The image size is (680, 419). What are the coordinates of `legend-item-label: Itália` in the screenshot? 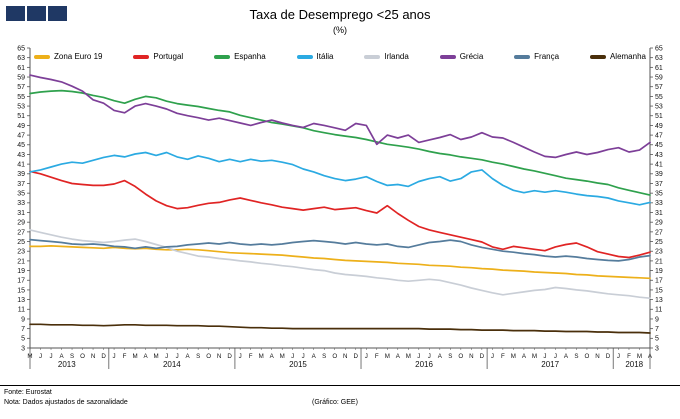 It's located at (325, 56).